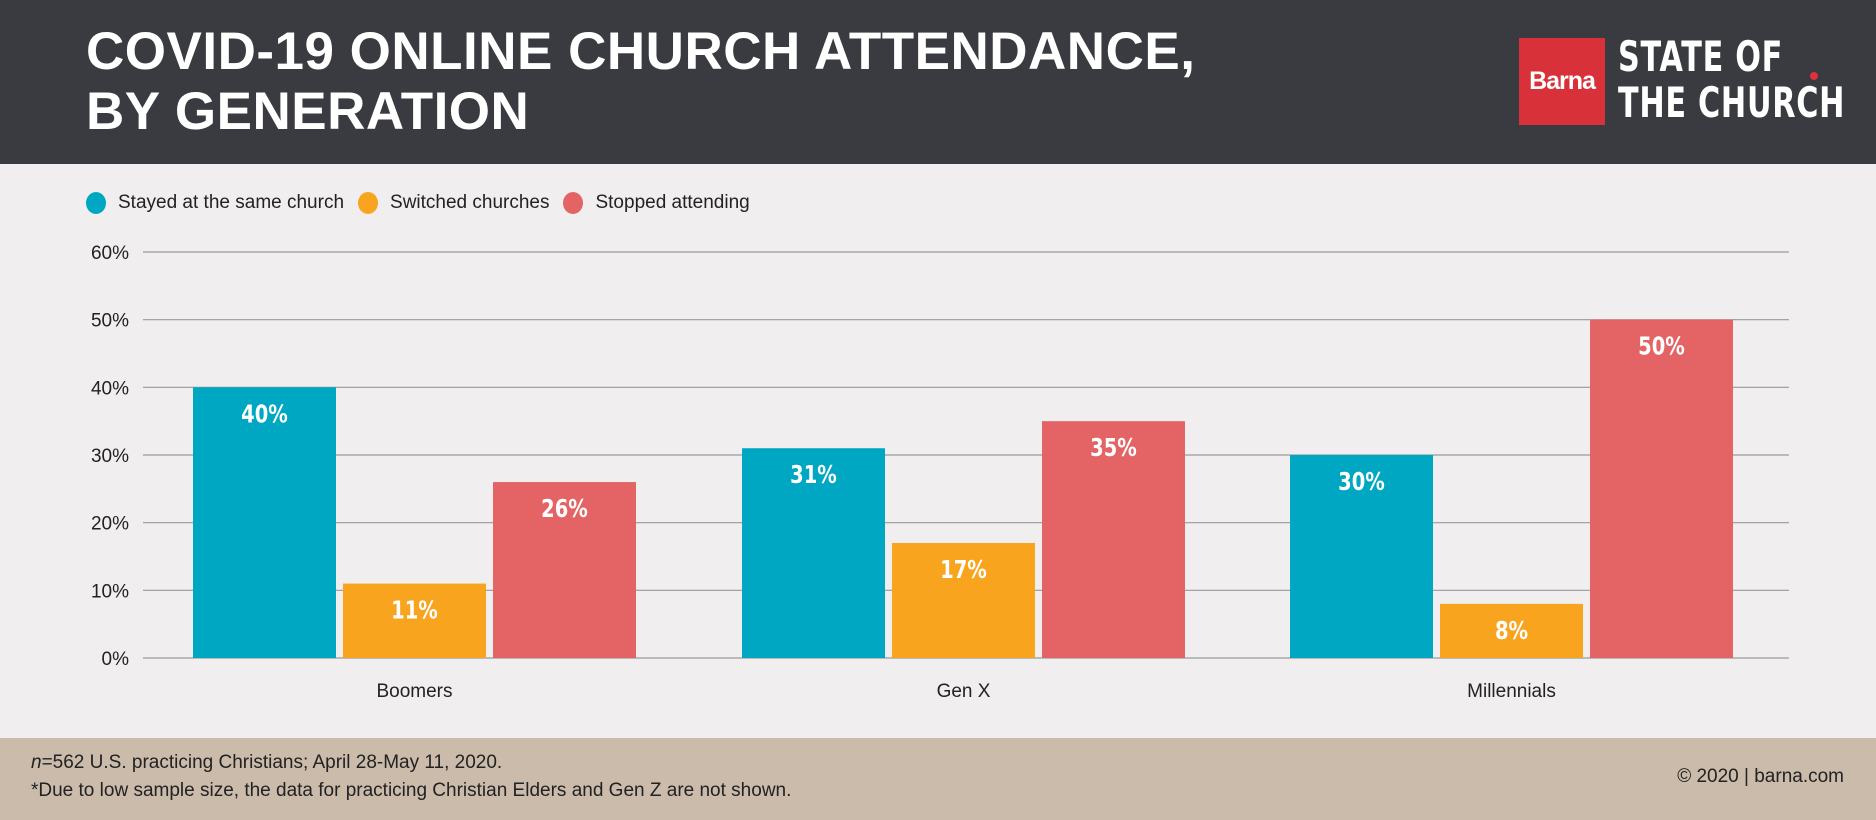 The image size is (1876, 820). What do you see at coordinates (1361, 482) in the screenshot?
I see `data-label: 30%` at bounding box center [1361, 482].